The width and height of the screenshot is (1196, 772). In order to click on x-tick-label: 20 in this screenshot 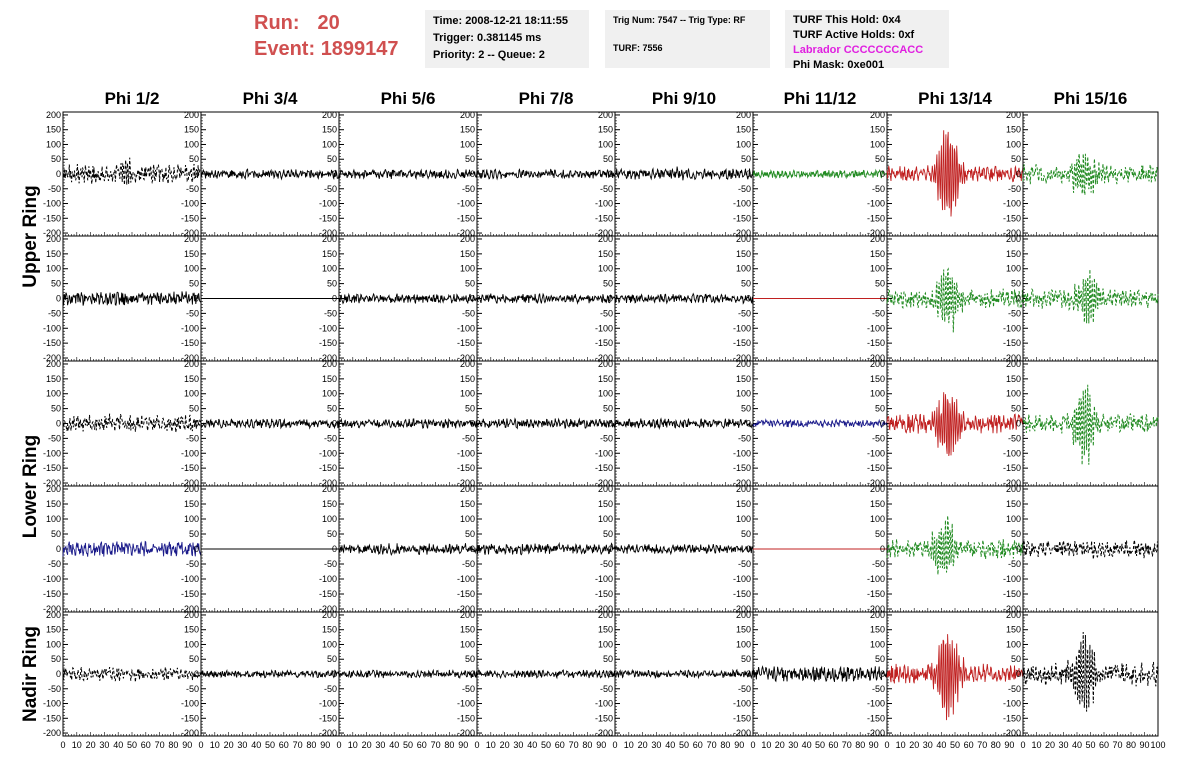, I will do `click(643, 745)`.